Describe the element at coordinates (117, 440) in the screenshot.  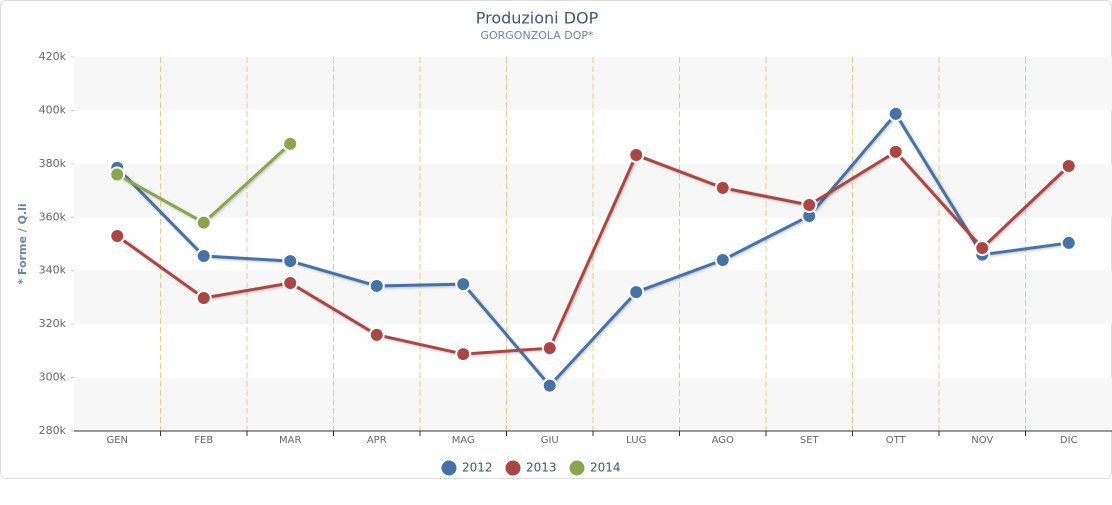
I see `x-tick-label: GEN` at that location.